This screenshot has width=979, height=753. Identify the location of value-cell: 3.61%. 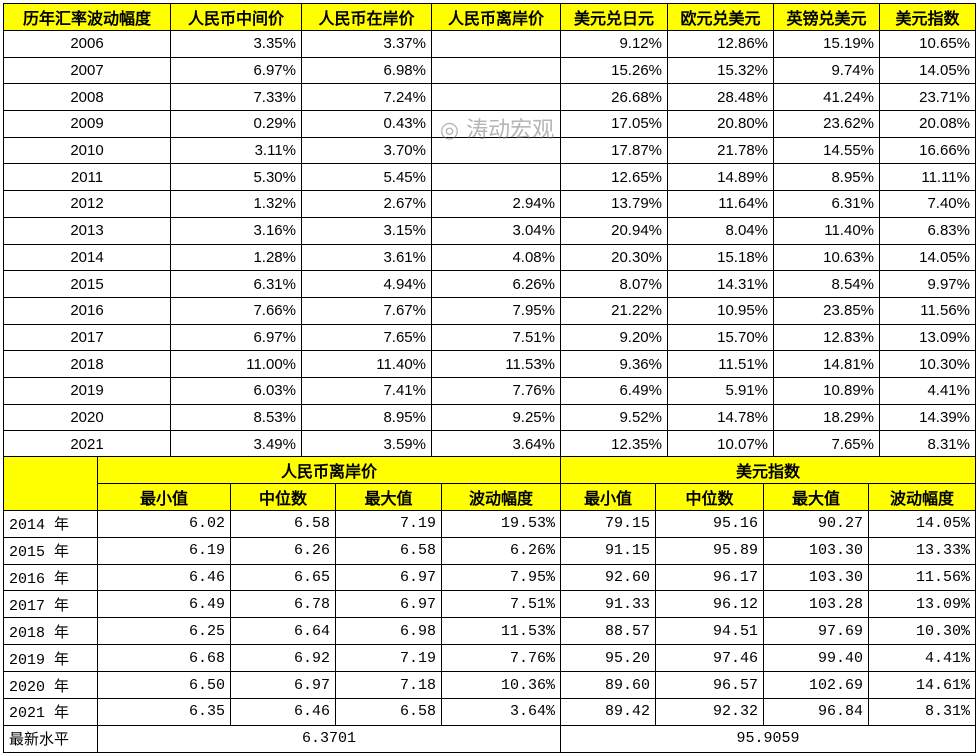
(366, 257).